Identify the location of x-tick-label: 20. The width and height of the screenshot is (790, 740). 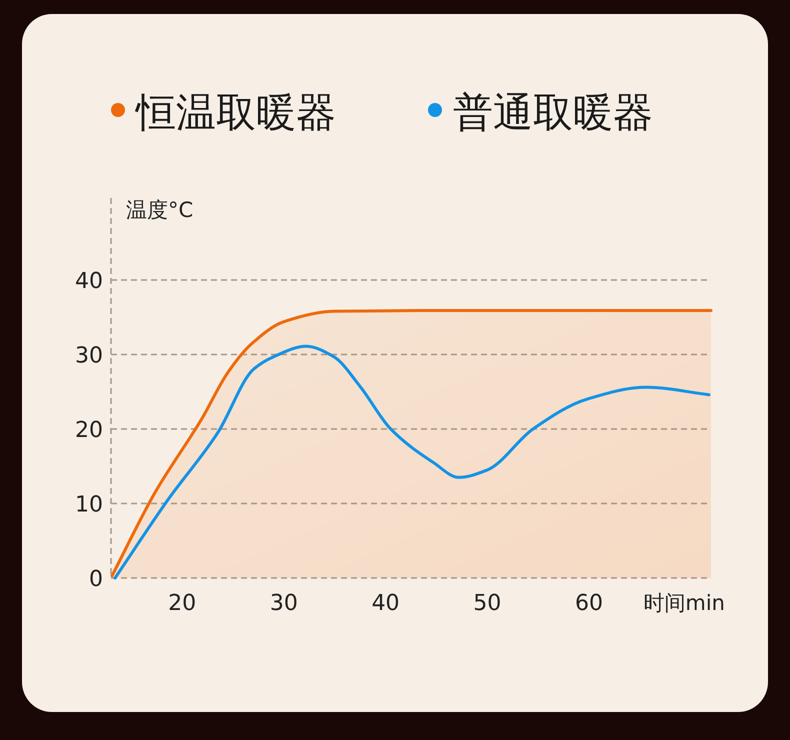
(182, 603).